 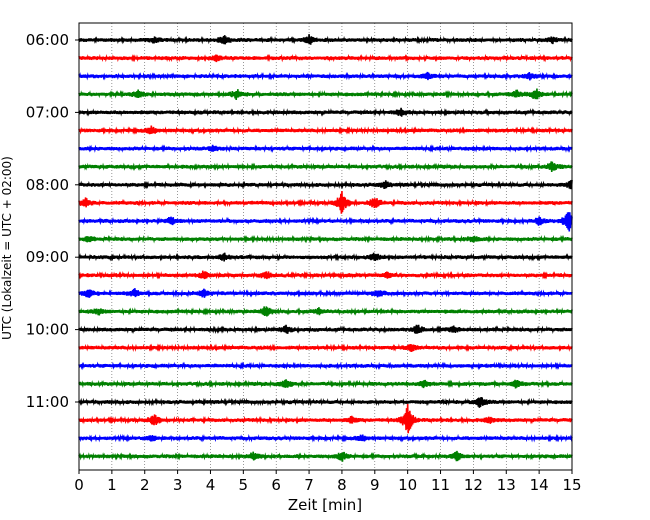 What do you see at coordinates (571, 485) in the screenshot?
I see `x-tick-label: 15` at bounding box center [571, 485].